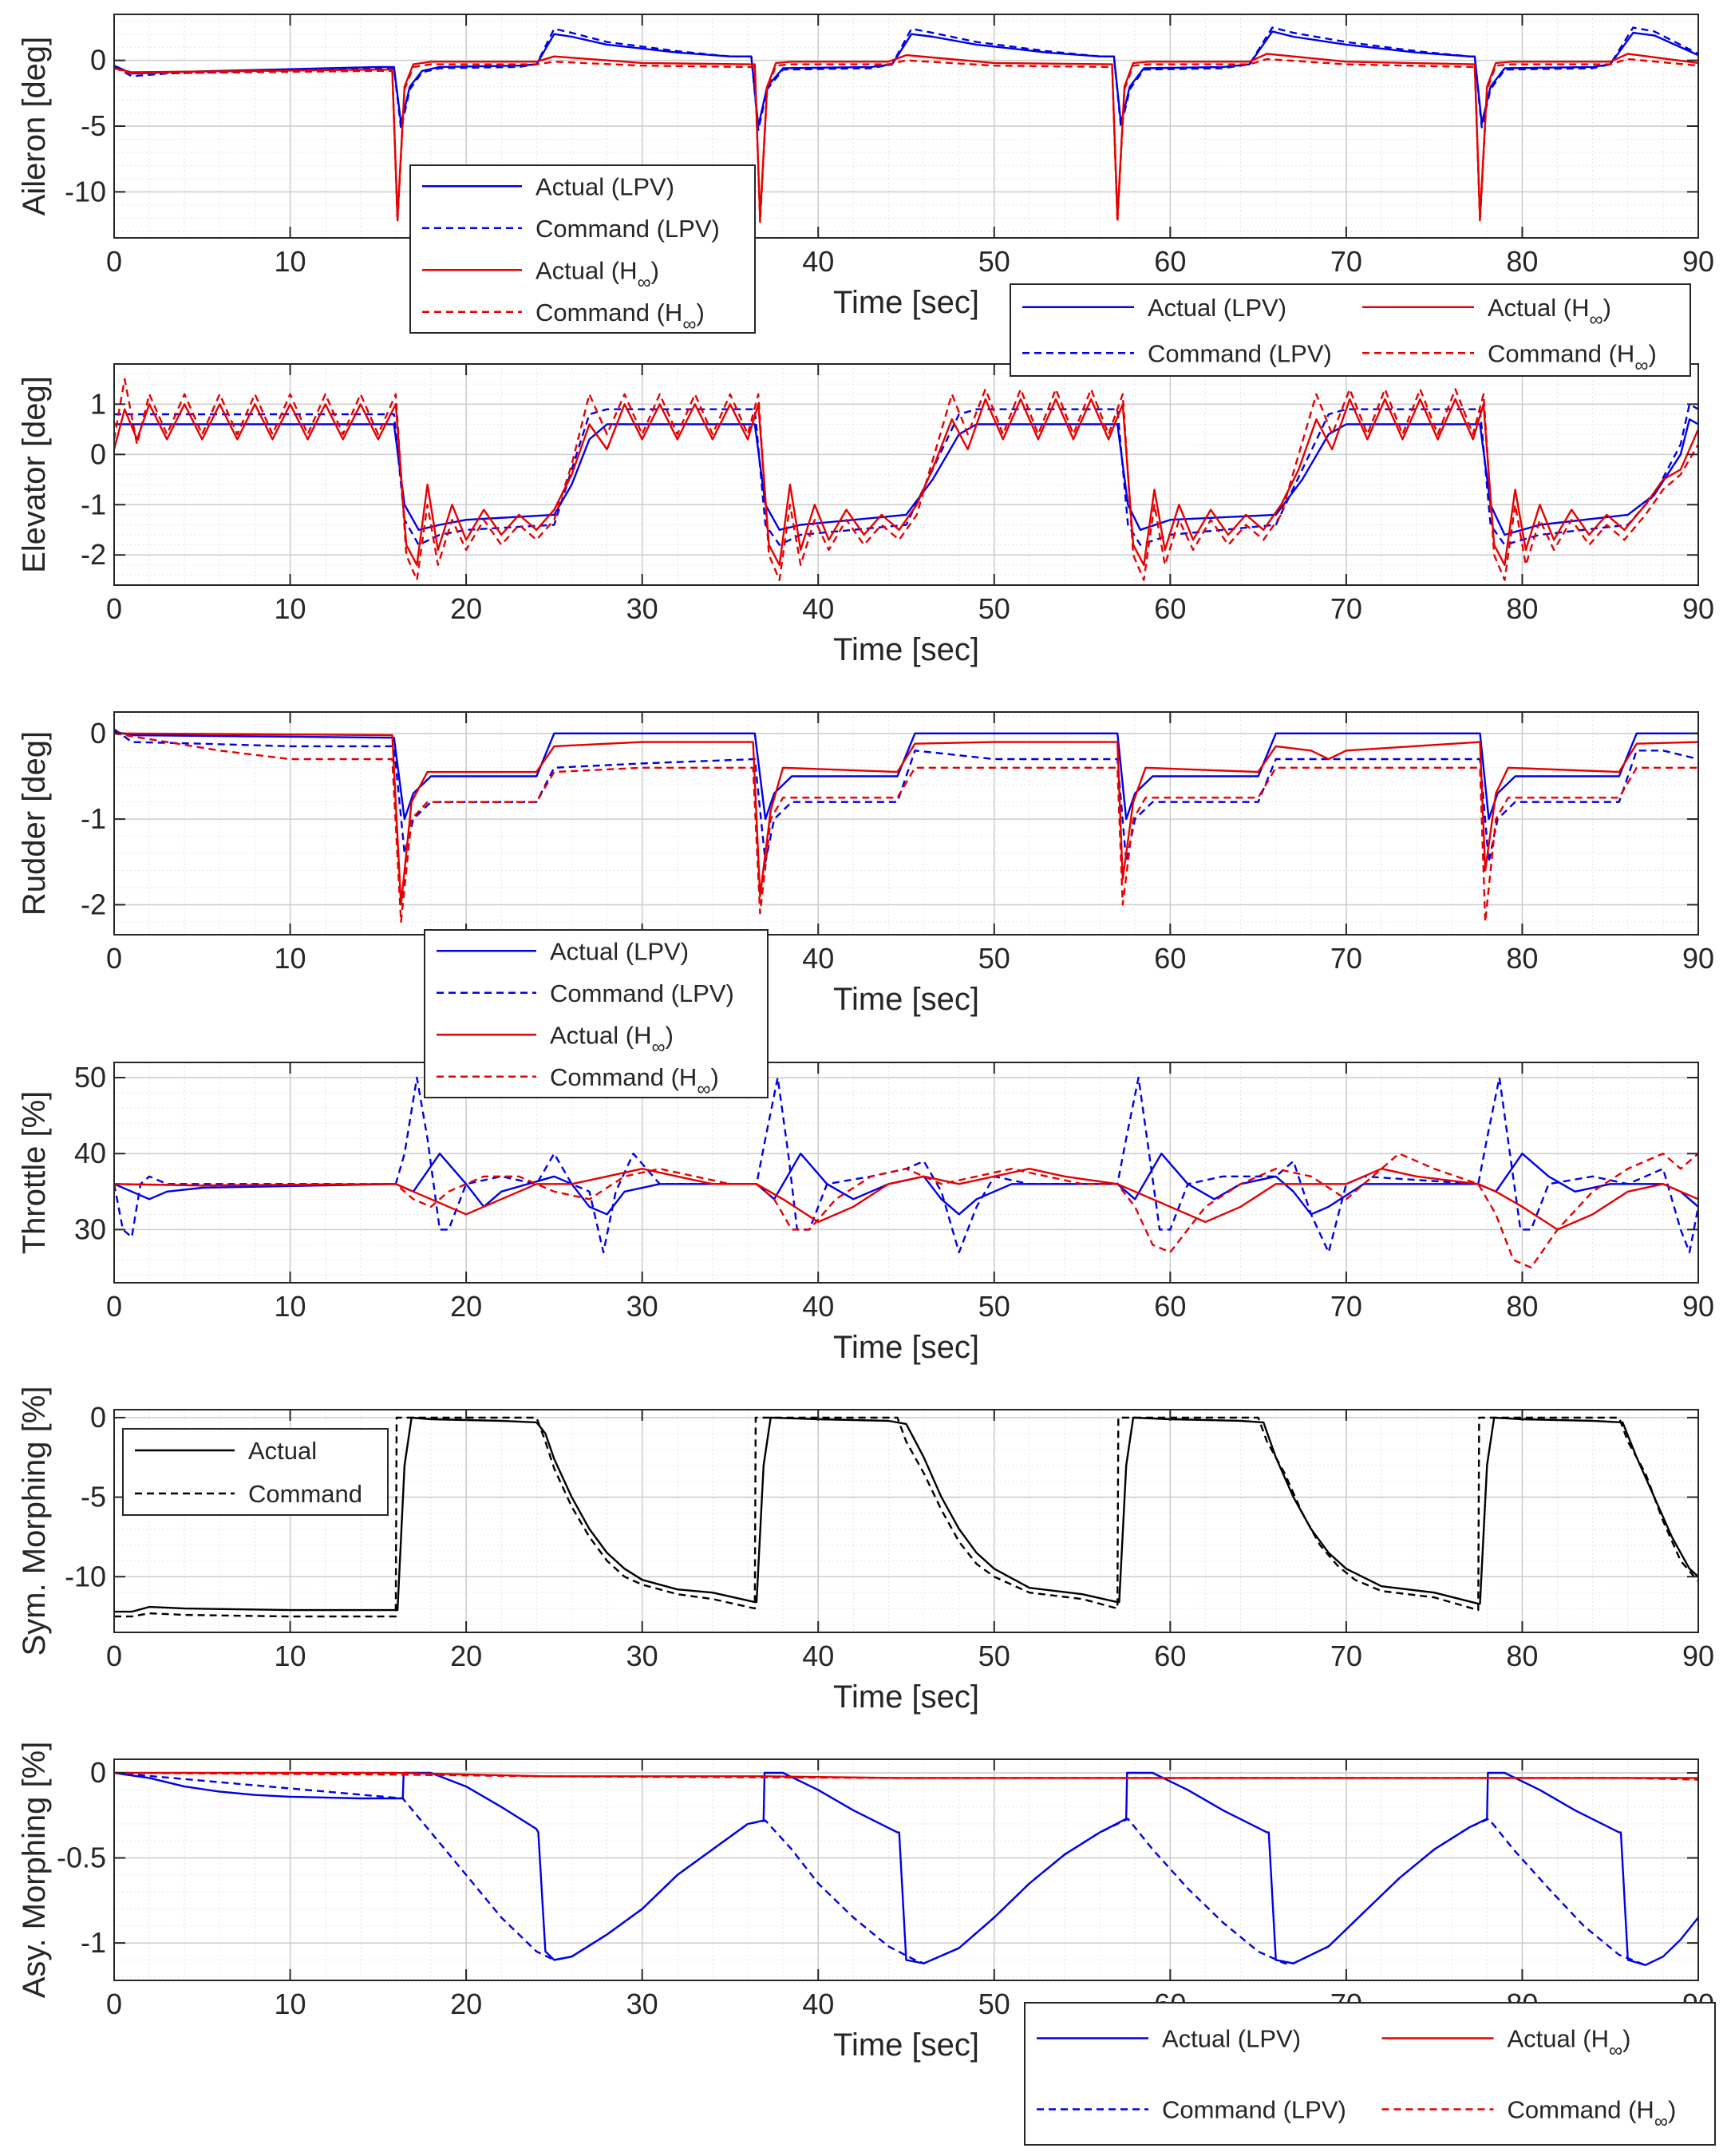 This screenshot has height=2156, width=1727. Describe the element at coordinates (82, 1858) in the screenshot. I see `y-tick-label: -0.5` at that location.